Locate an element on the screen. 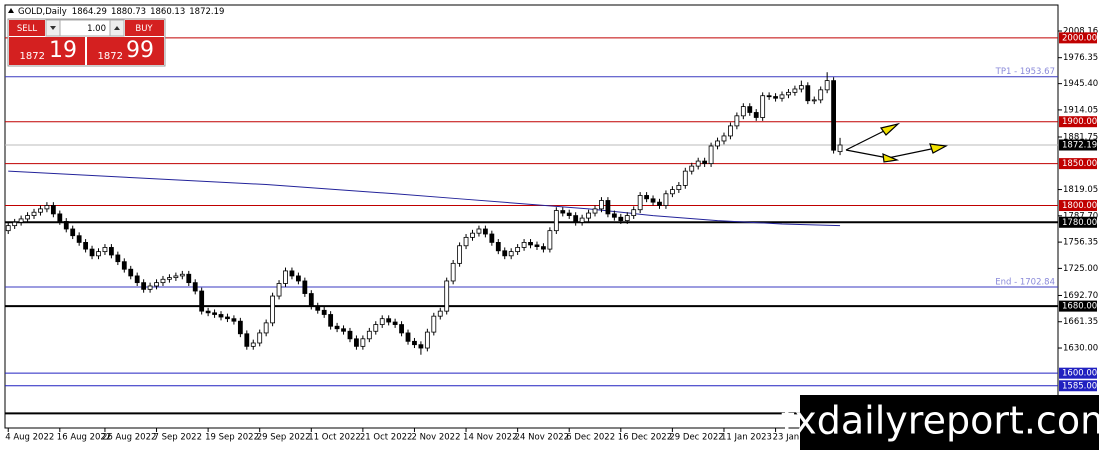 The image size is (1099, 450). y-tick-label: 1692.70 is located at coordinates (1080, 296).